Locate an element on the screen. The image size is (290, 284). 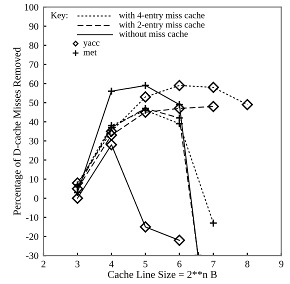
y-tick-label: 100 is located at coordinates (31, 7).